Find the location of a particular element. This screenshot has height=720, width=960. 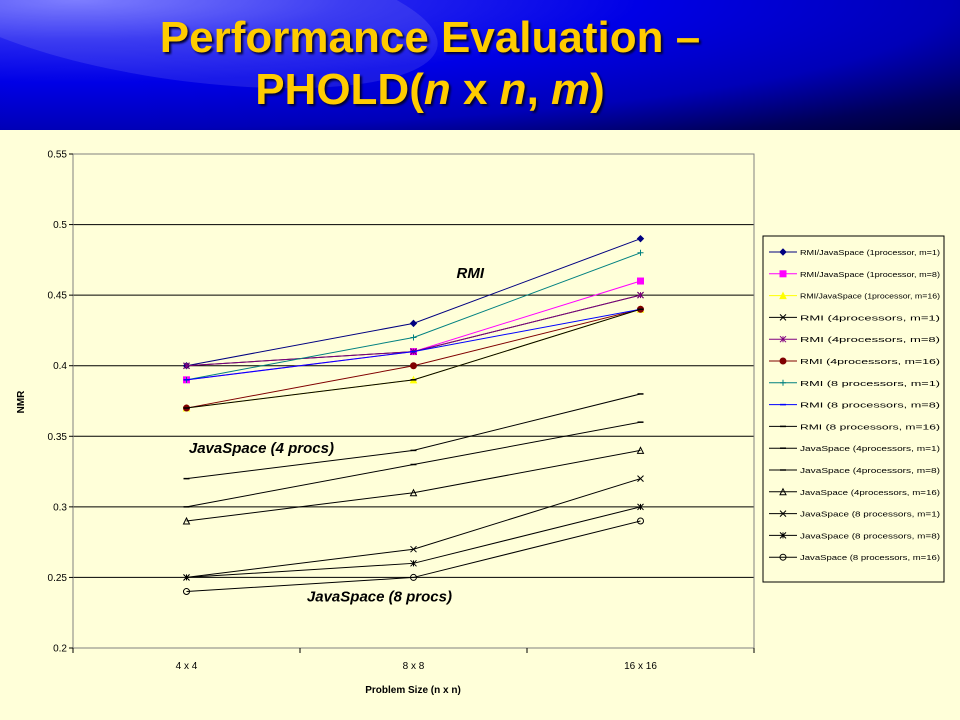

legend-item: JavaSpace (8 processors, m=16) is located at coordinates (854, 557).